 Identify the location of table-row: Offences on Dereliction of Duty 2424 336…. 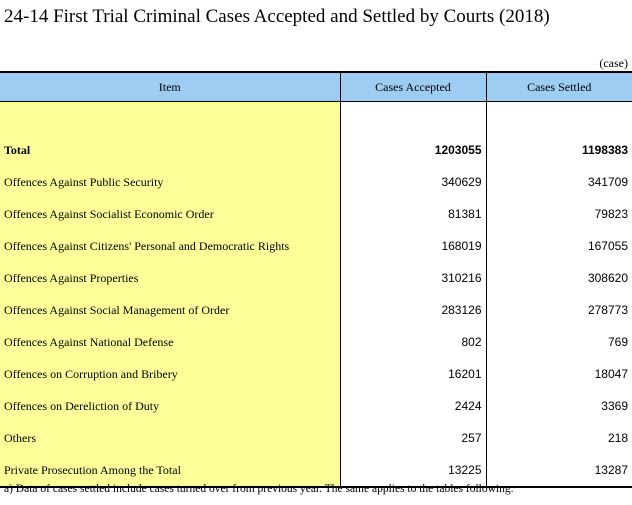
(316, 406).